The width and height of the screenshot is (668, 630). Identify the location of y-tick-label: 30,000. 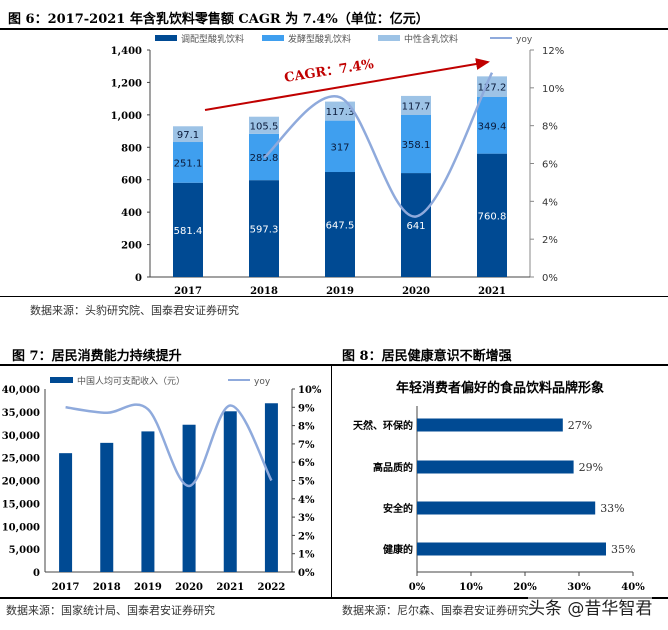
(21, 436).